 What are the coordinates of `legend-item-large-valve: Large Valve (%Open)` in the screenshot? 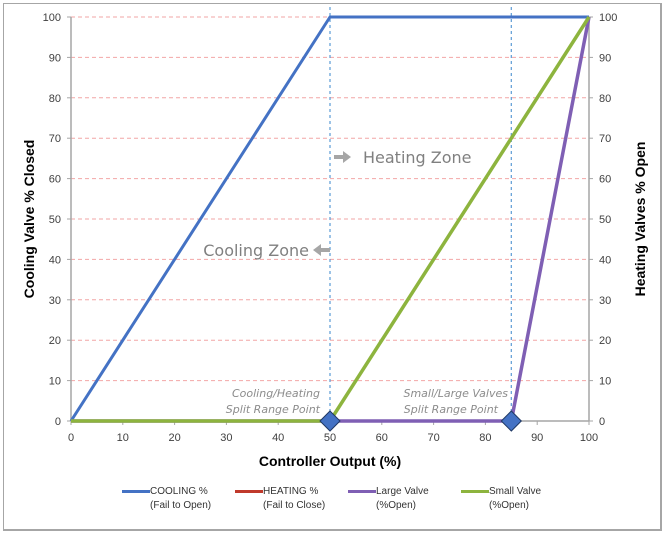 It's located at (404, 499).